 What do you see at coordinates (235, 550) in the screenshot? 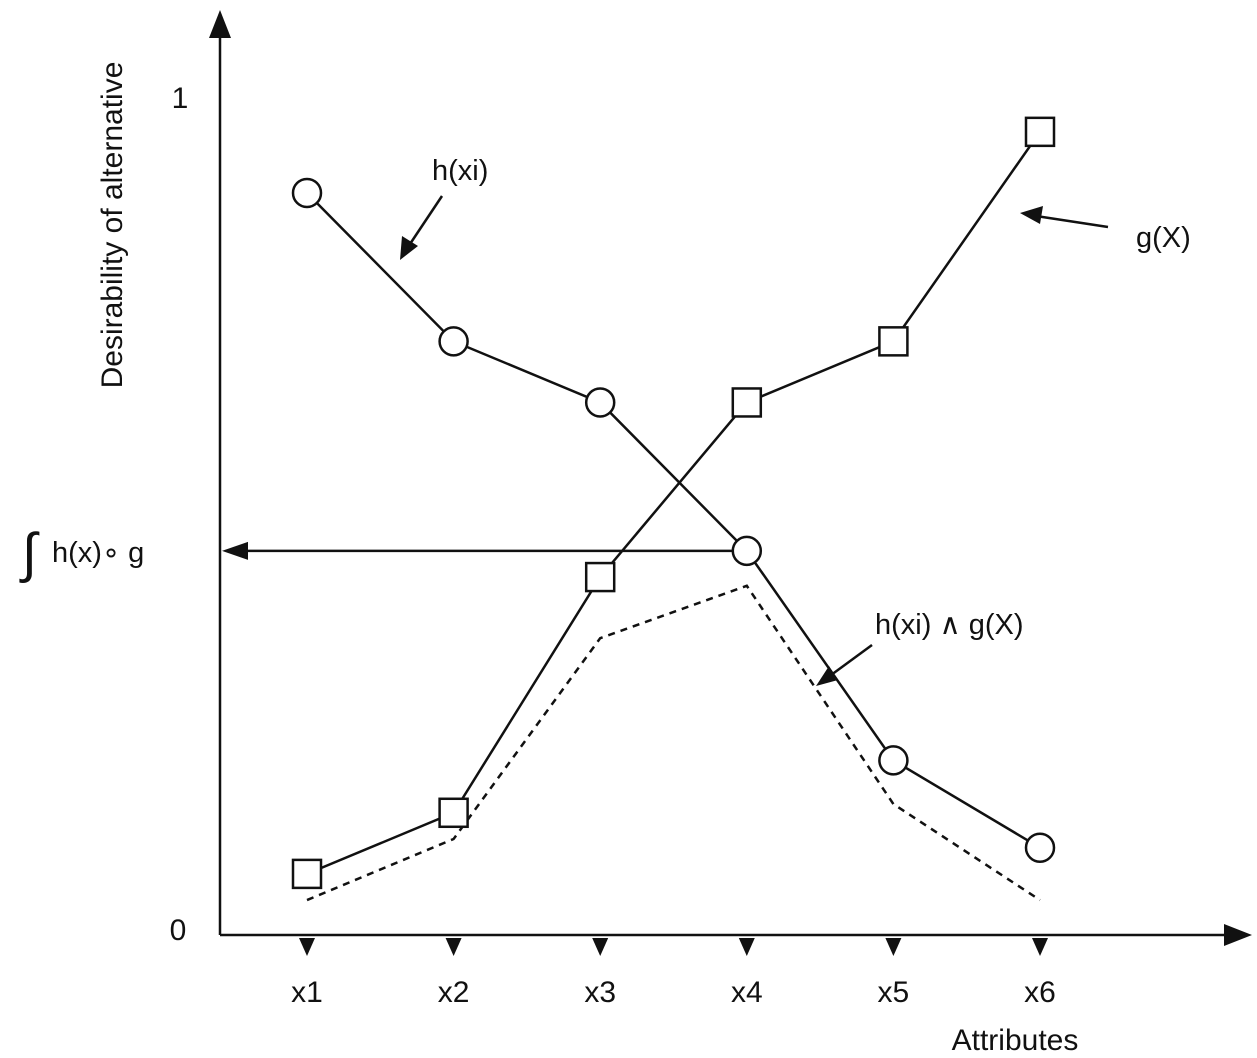
I see `integral-arrowhead` at bounding box center [235, 550].